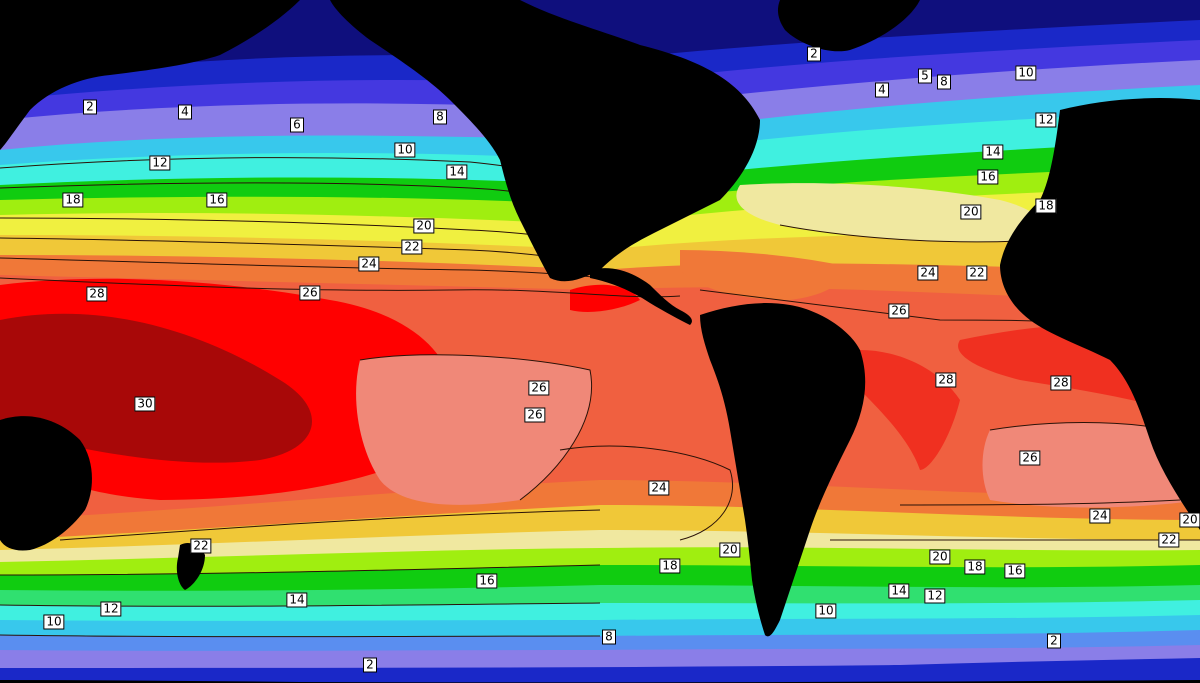 The image size is (1200, 683). Describe the element at coordinates (145, 404) in the screenshot. I see `contour-label: 30` at that location.